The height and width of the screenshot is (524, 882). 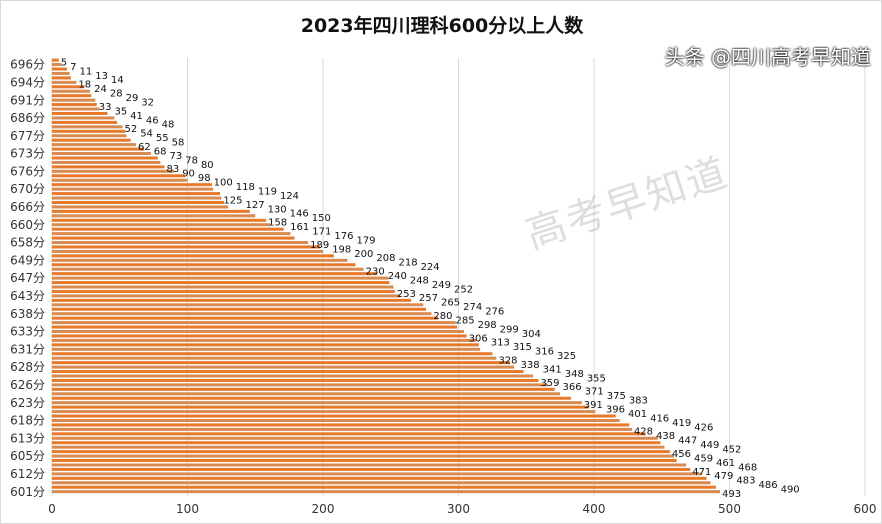 I want to click on data-label: 150, so click(x=321, y=218).